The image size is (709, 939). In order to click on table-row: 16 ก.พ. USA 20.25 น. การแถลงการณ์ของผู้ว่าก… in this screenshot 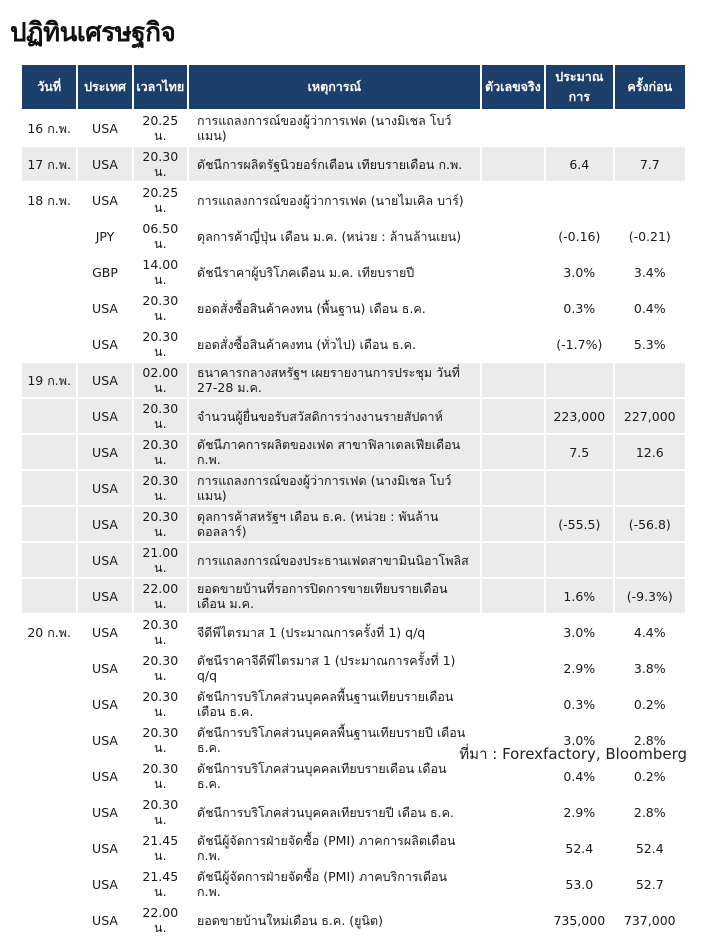, I will do `click(353, 128)`.